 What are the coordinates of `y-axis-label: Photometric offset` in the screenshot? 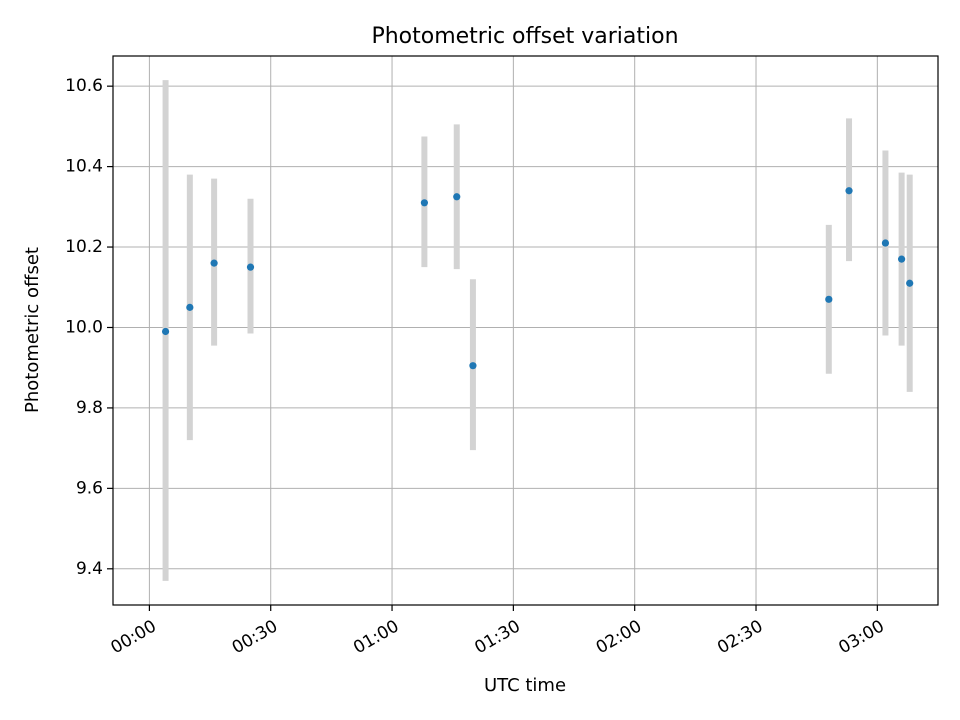 It's located at (32, 330).